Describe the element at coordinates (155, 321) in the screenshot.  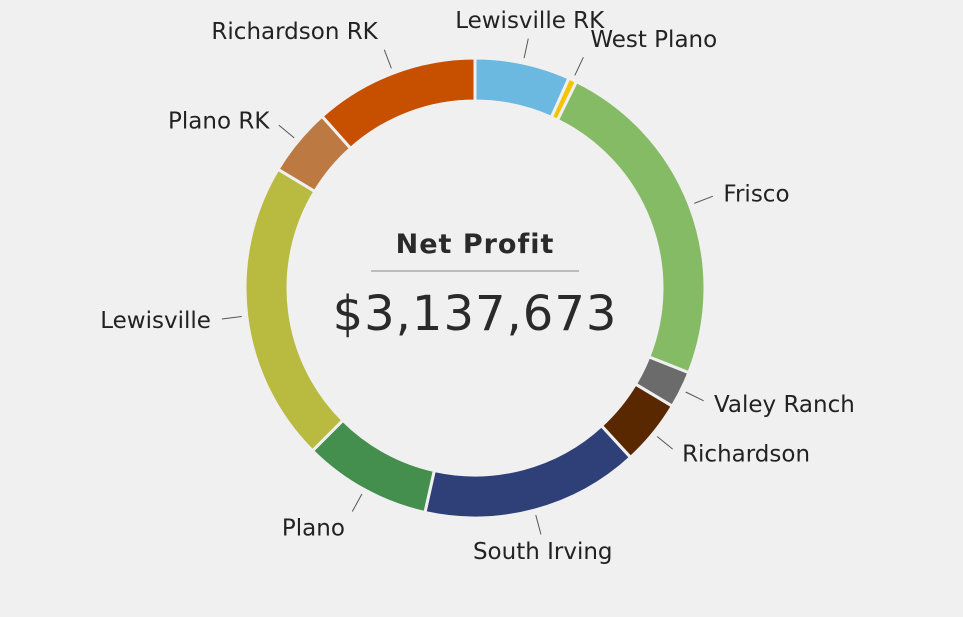
I see `label-lewisville: Lewisville` at that location.